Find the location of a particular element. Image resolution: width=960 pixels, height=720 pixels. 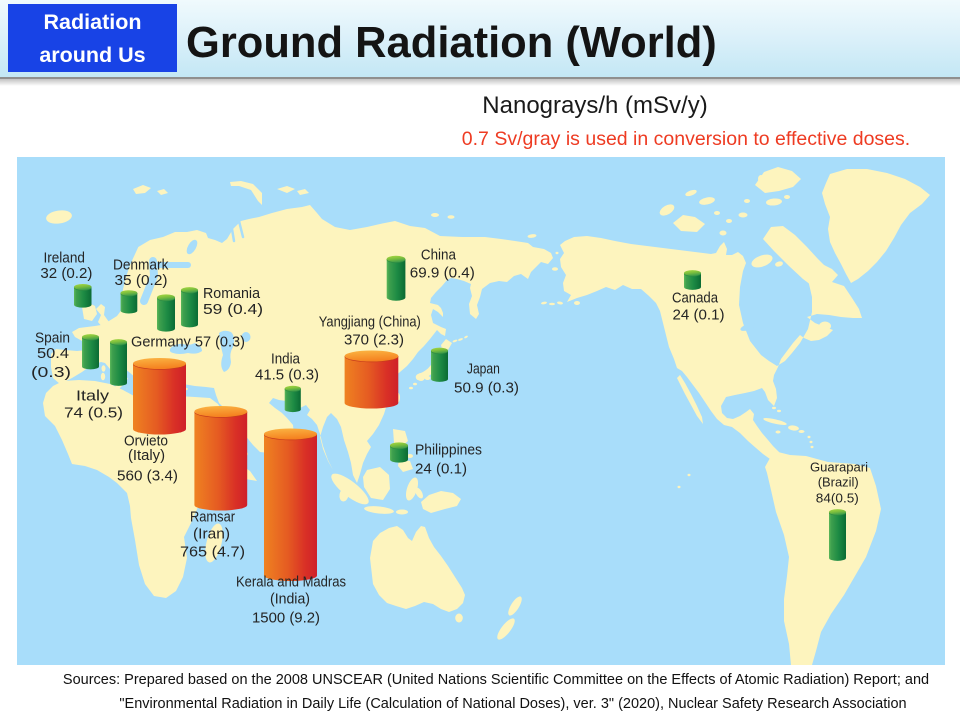

svg-text: 50.4 is located at coordinates (53, 353).